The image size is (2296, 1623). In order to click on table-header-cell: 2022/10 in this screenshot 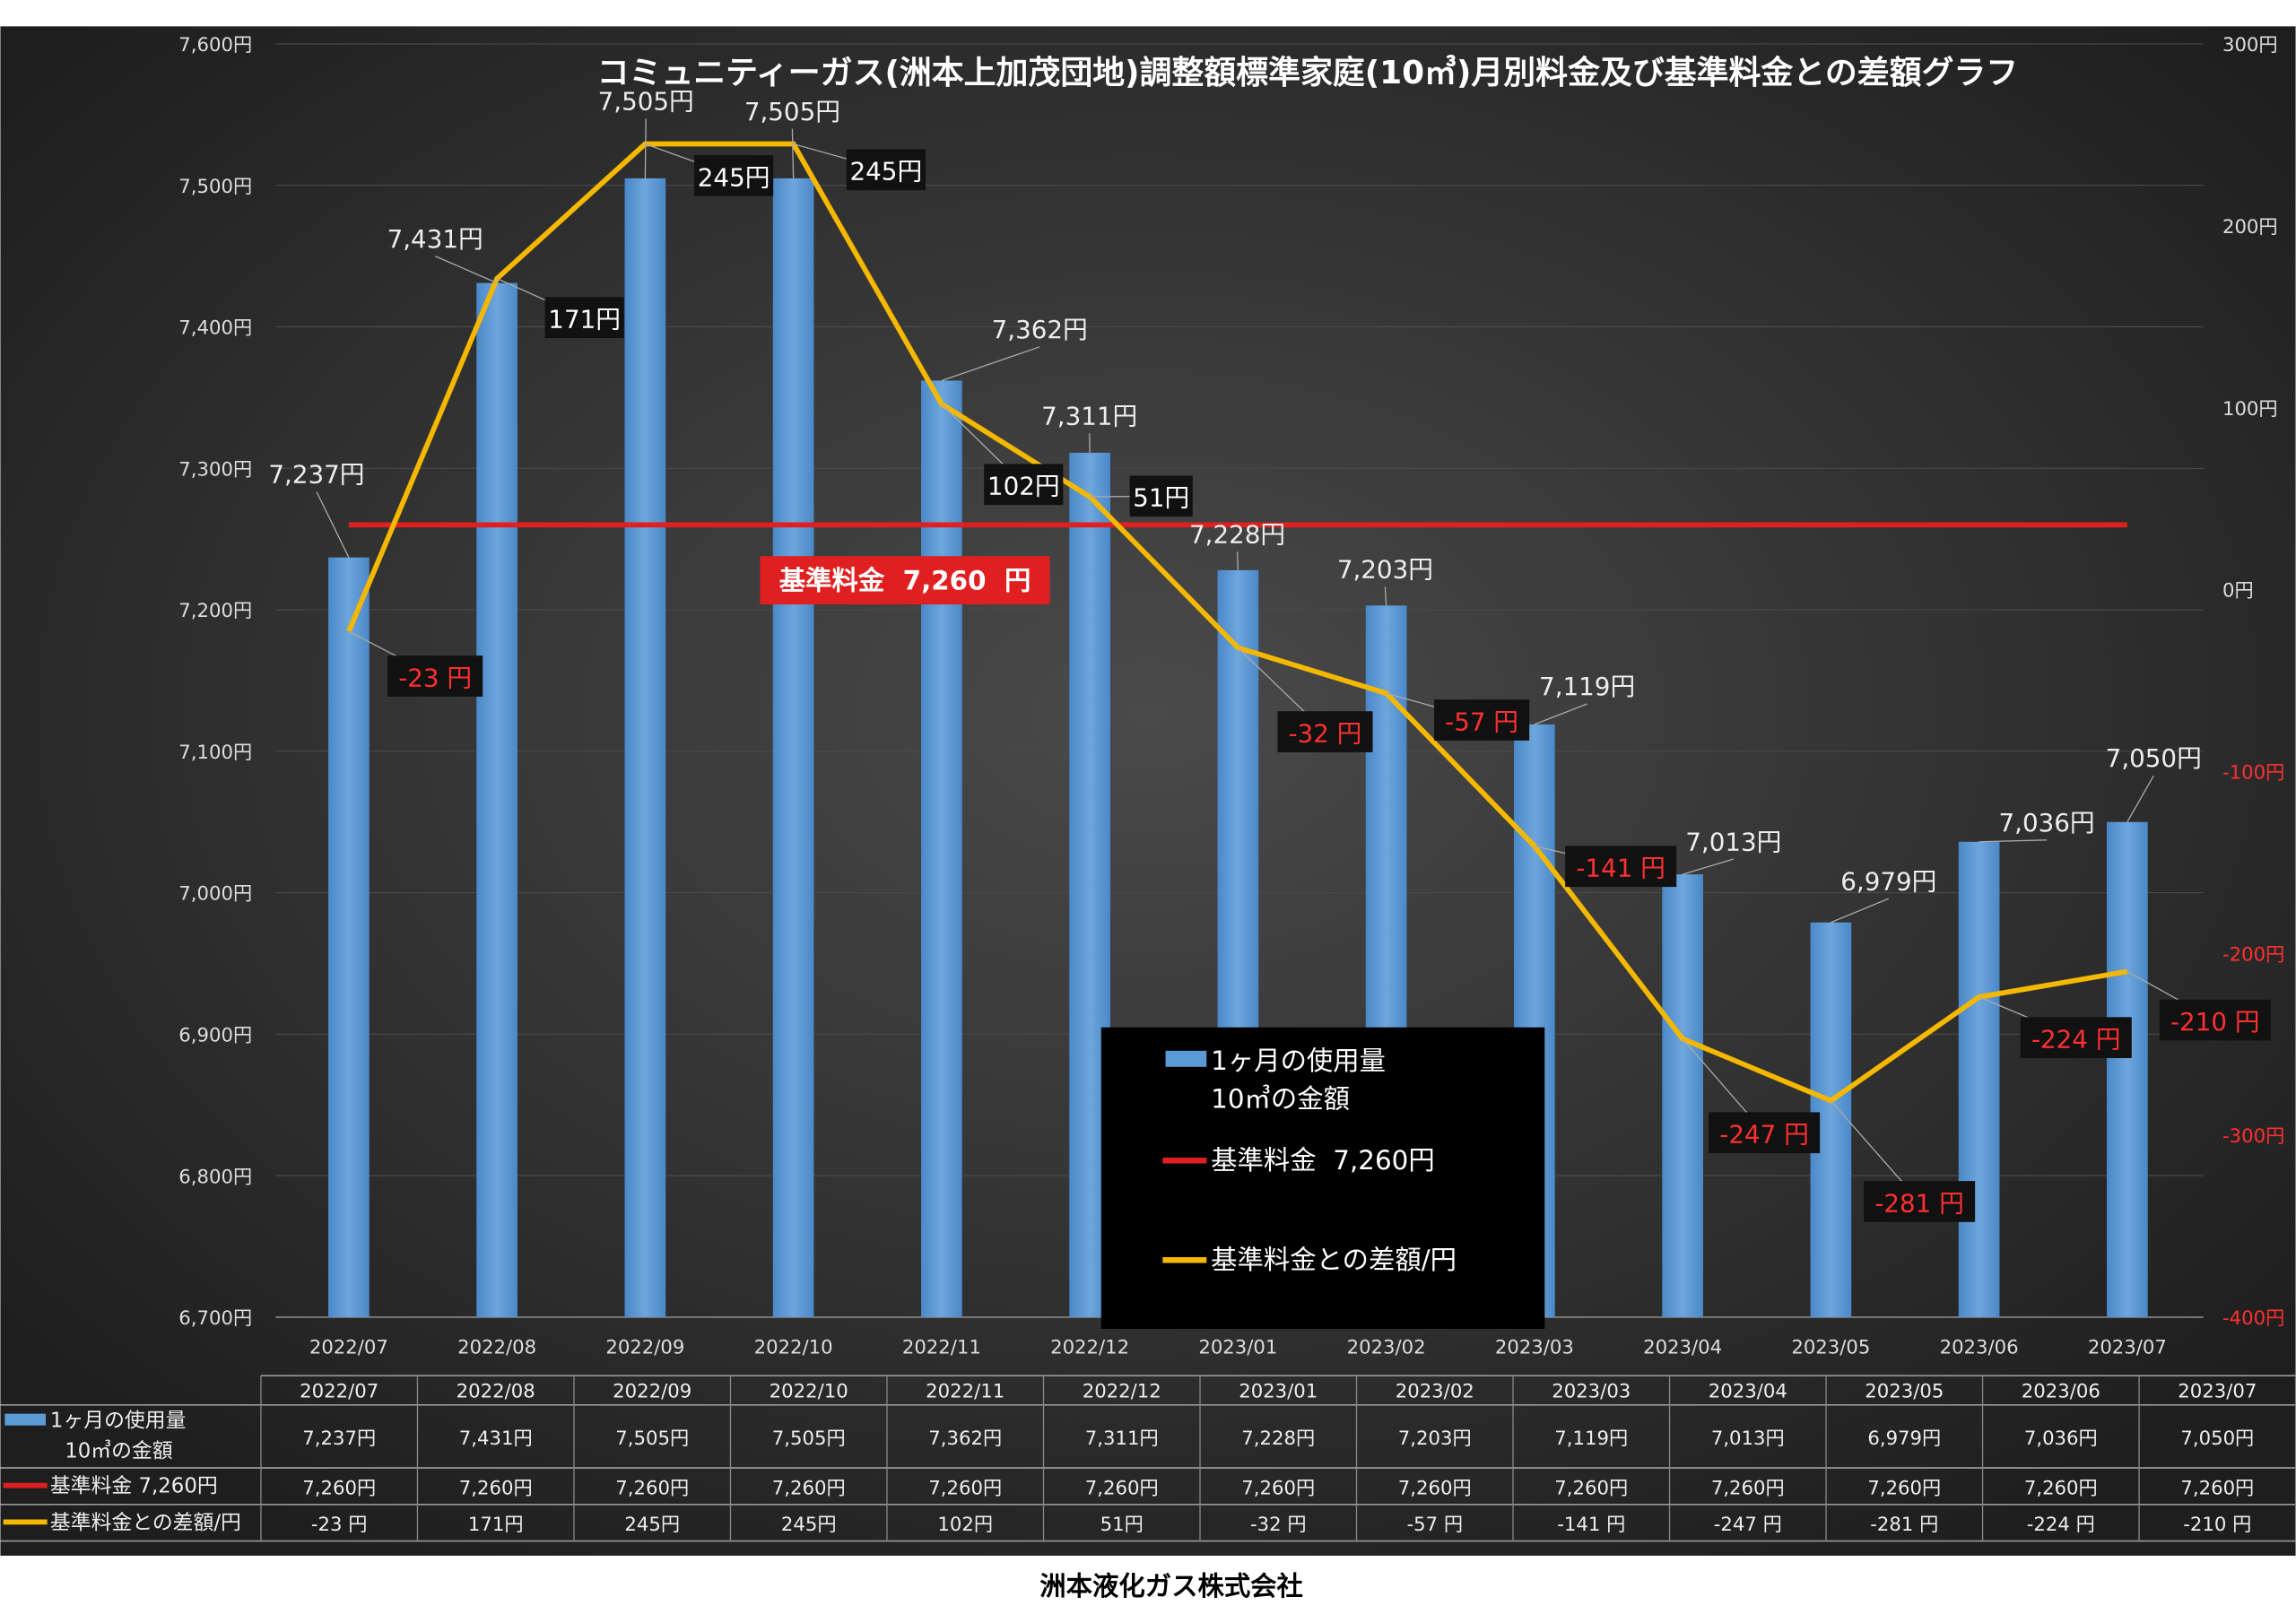, I will do `click(809, 1392)`.